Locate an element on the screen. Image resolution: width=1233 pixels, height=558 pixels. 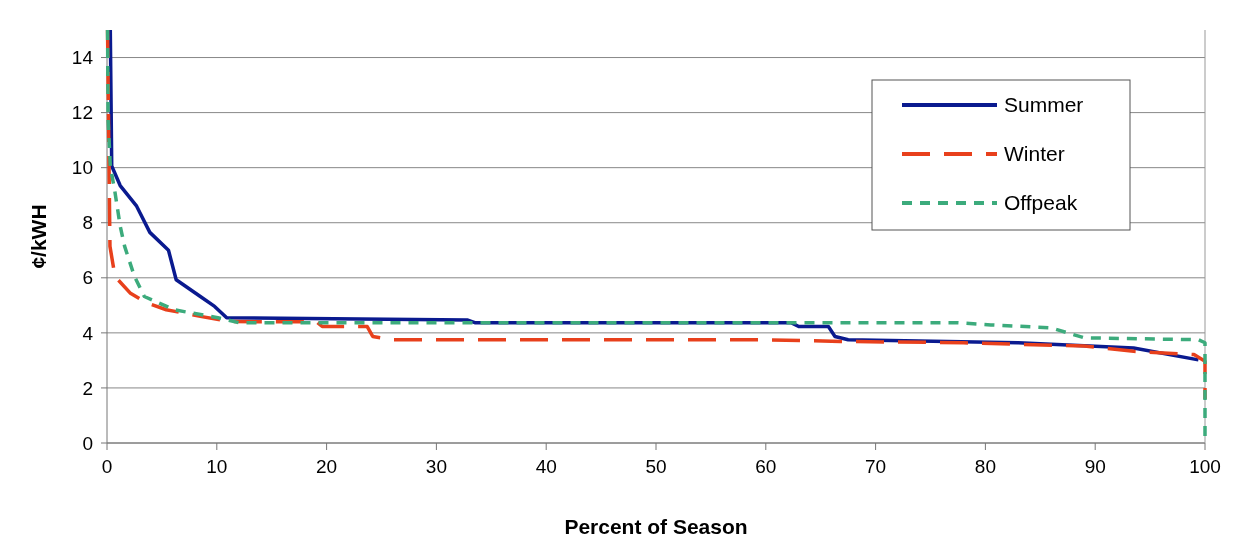
x-axis-title: Percent of Season is located at coordinates (656, 526).